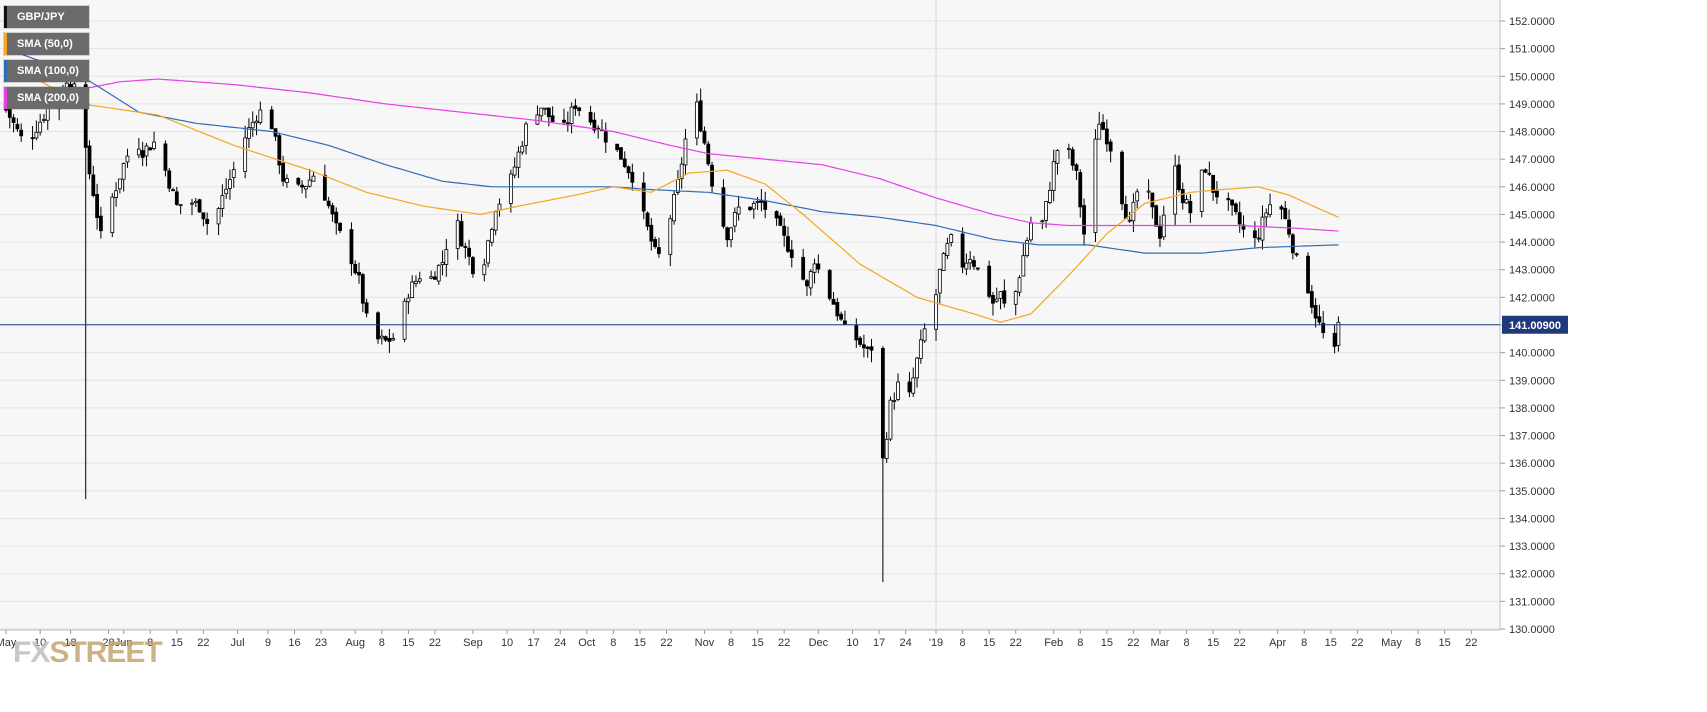  Describe the element at coordinates (355, 643) in the screenshot. I see `x-tick-label: Aug` at that location.